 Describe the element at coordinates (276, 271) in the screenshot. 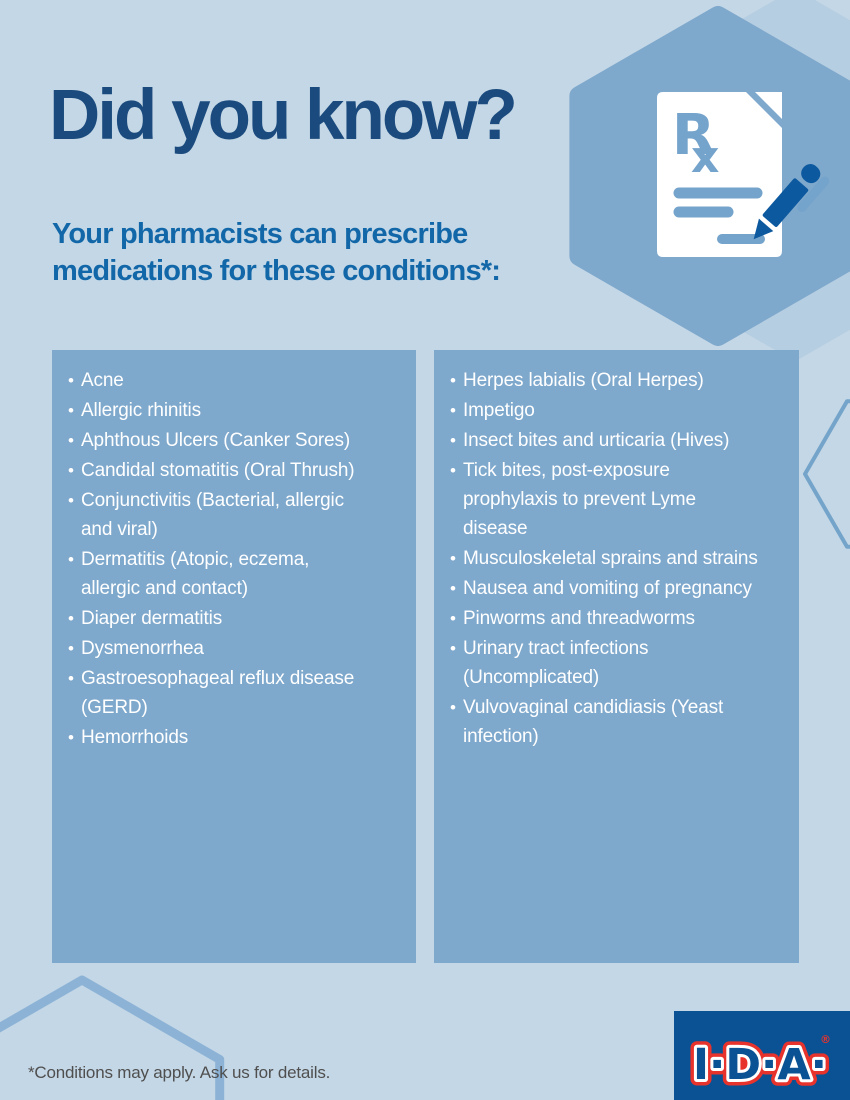

I see `subtitle-line-2: medications for these conditions*:` at that location.